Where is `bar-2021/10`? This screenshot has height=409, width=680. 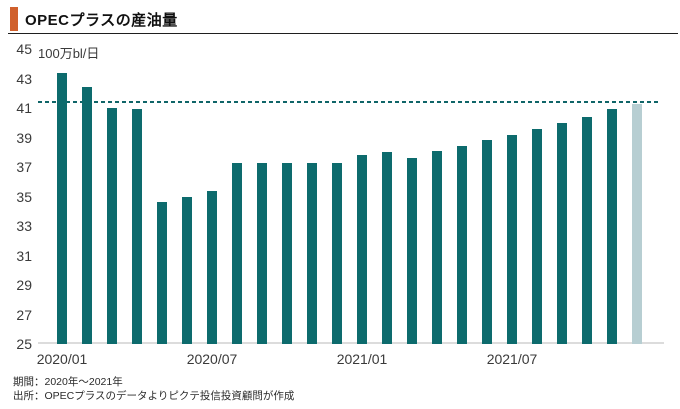
bar-2021/10 is located at coordinates (587, 230).